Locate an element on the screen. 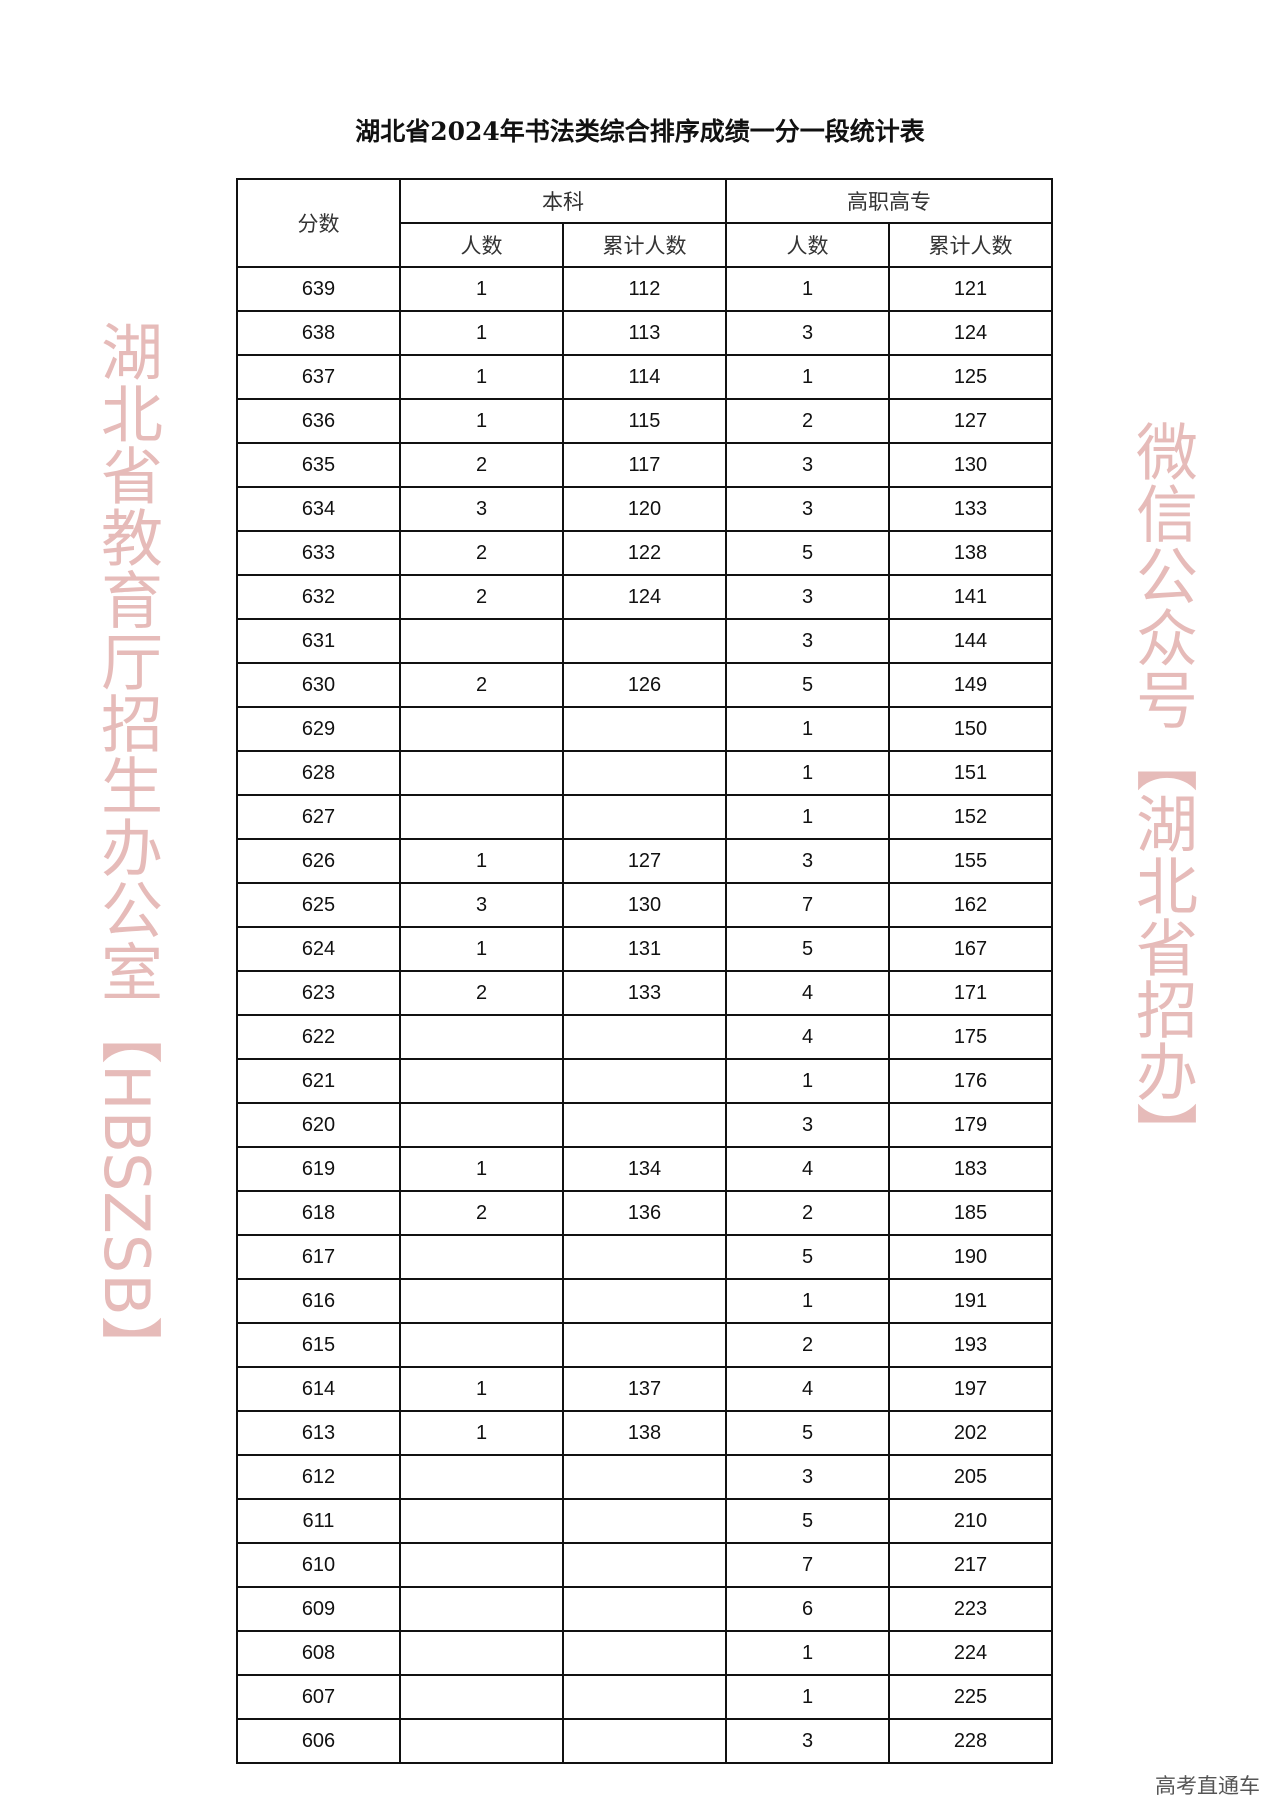 The height and width of the screenshot is (1810, 1280). table-row: 609 6 223 is located at coordinates (644, 1609).